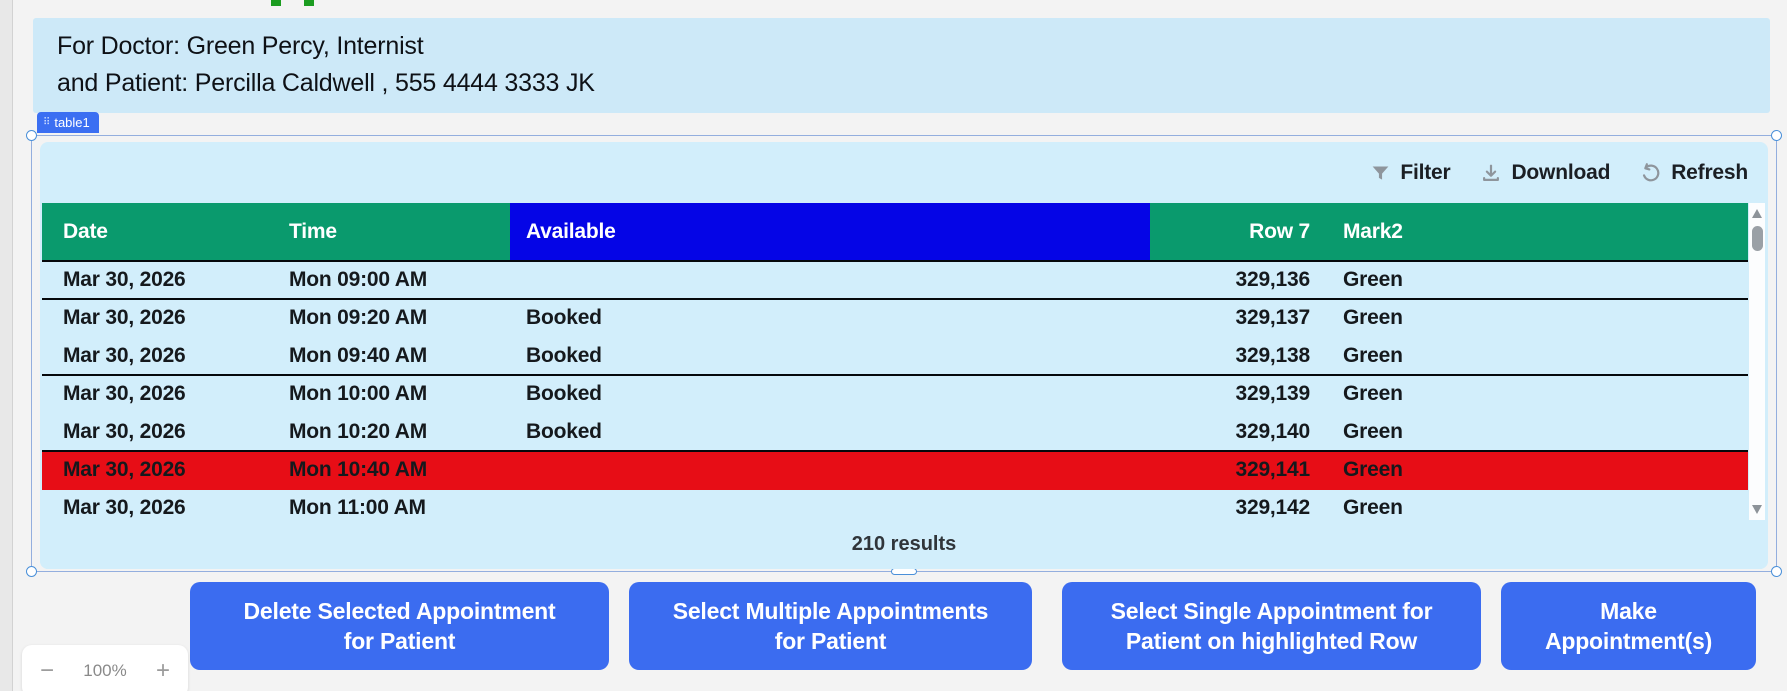 This screenshot has height=691, width=1787. What do you see at coordinates (830, 626) in the screenshot?
I see `select-multiple-appointments-button: Select Multiple Appointments for Patient` at bounding box center [830, 626].